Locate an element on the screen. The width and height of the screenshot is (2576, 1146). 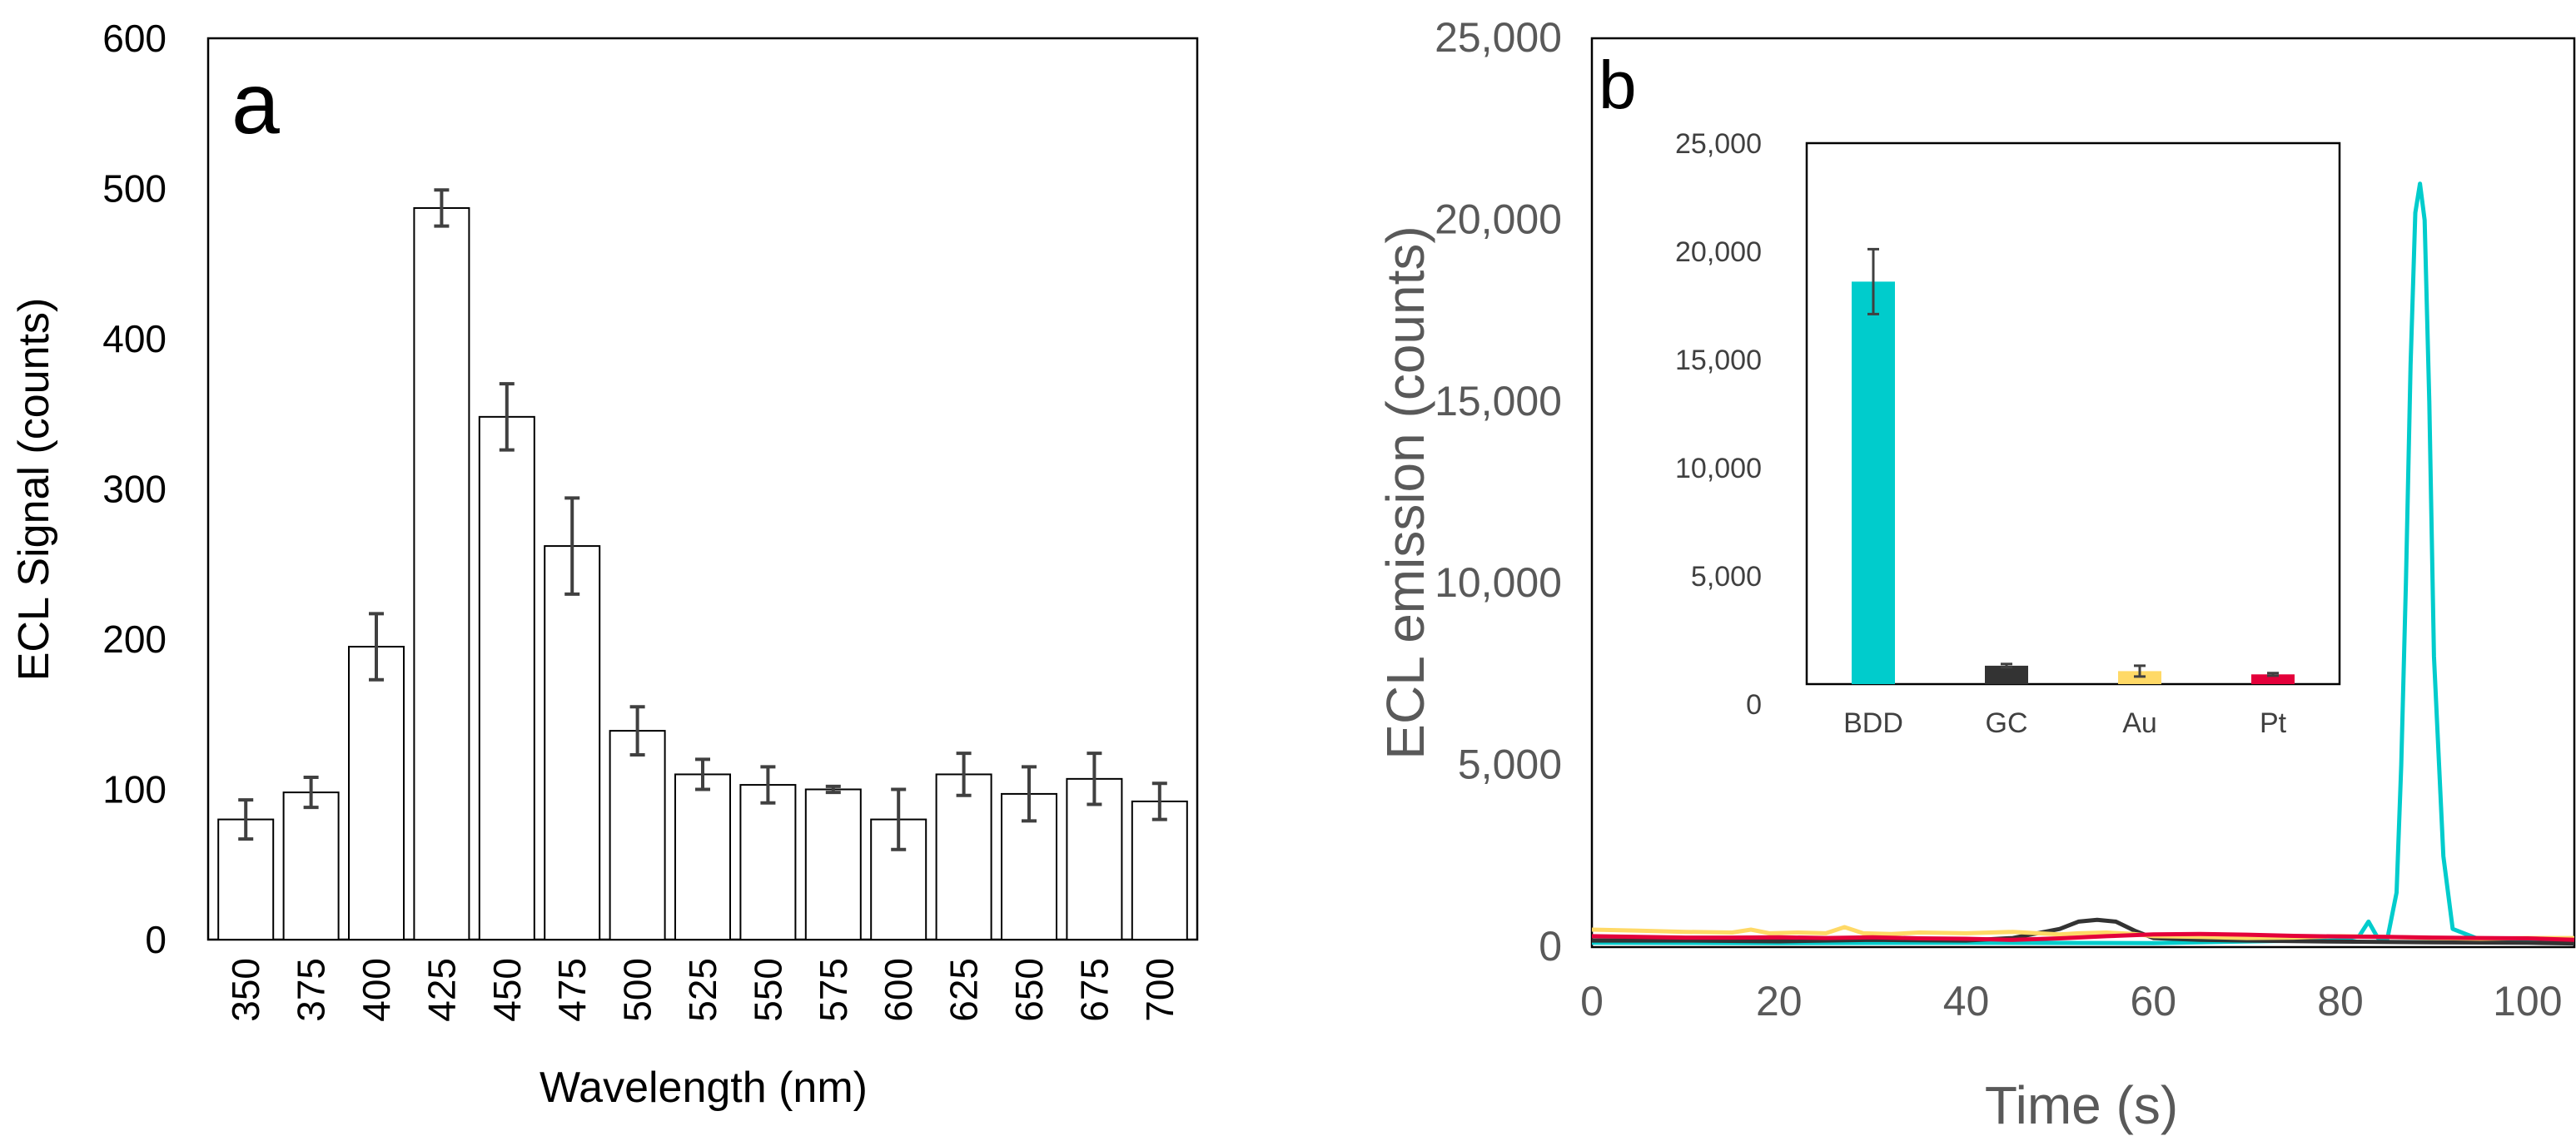
panel-a-y-tick-label: 300 is located at coordinates (134, 489).